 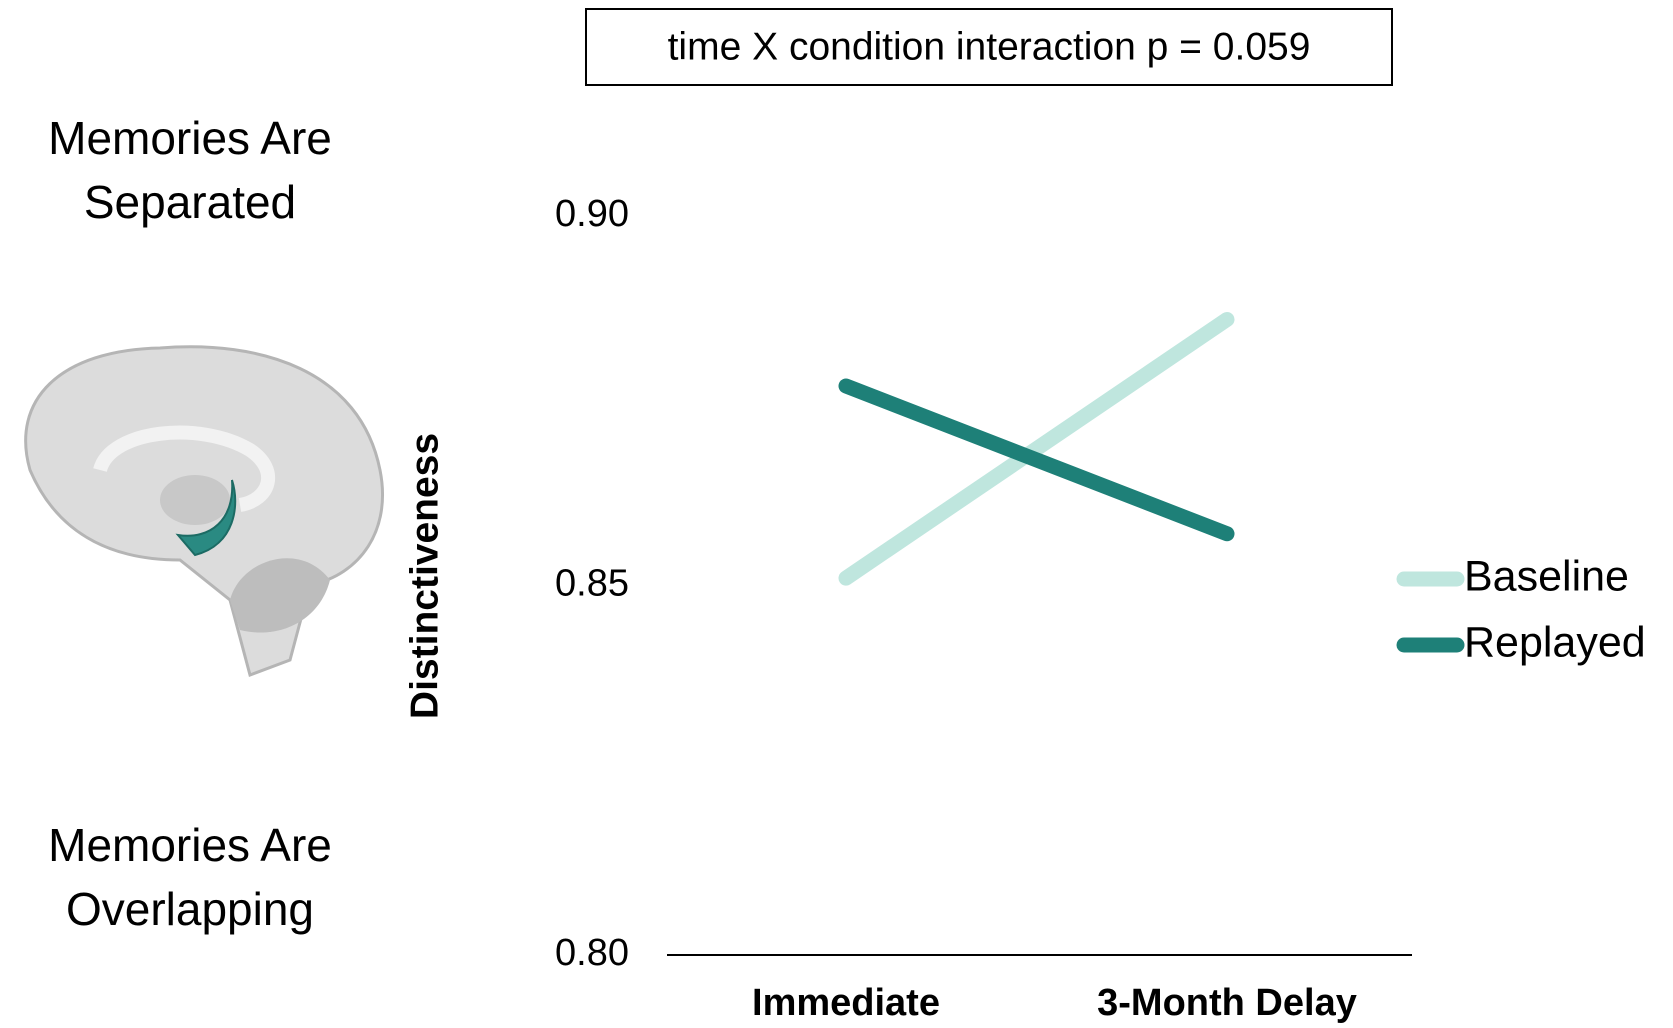 I want to click on x-tick-label: Immediate, so click(x=846, y=1003).